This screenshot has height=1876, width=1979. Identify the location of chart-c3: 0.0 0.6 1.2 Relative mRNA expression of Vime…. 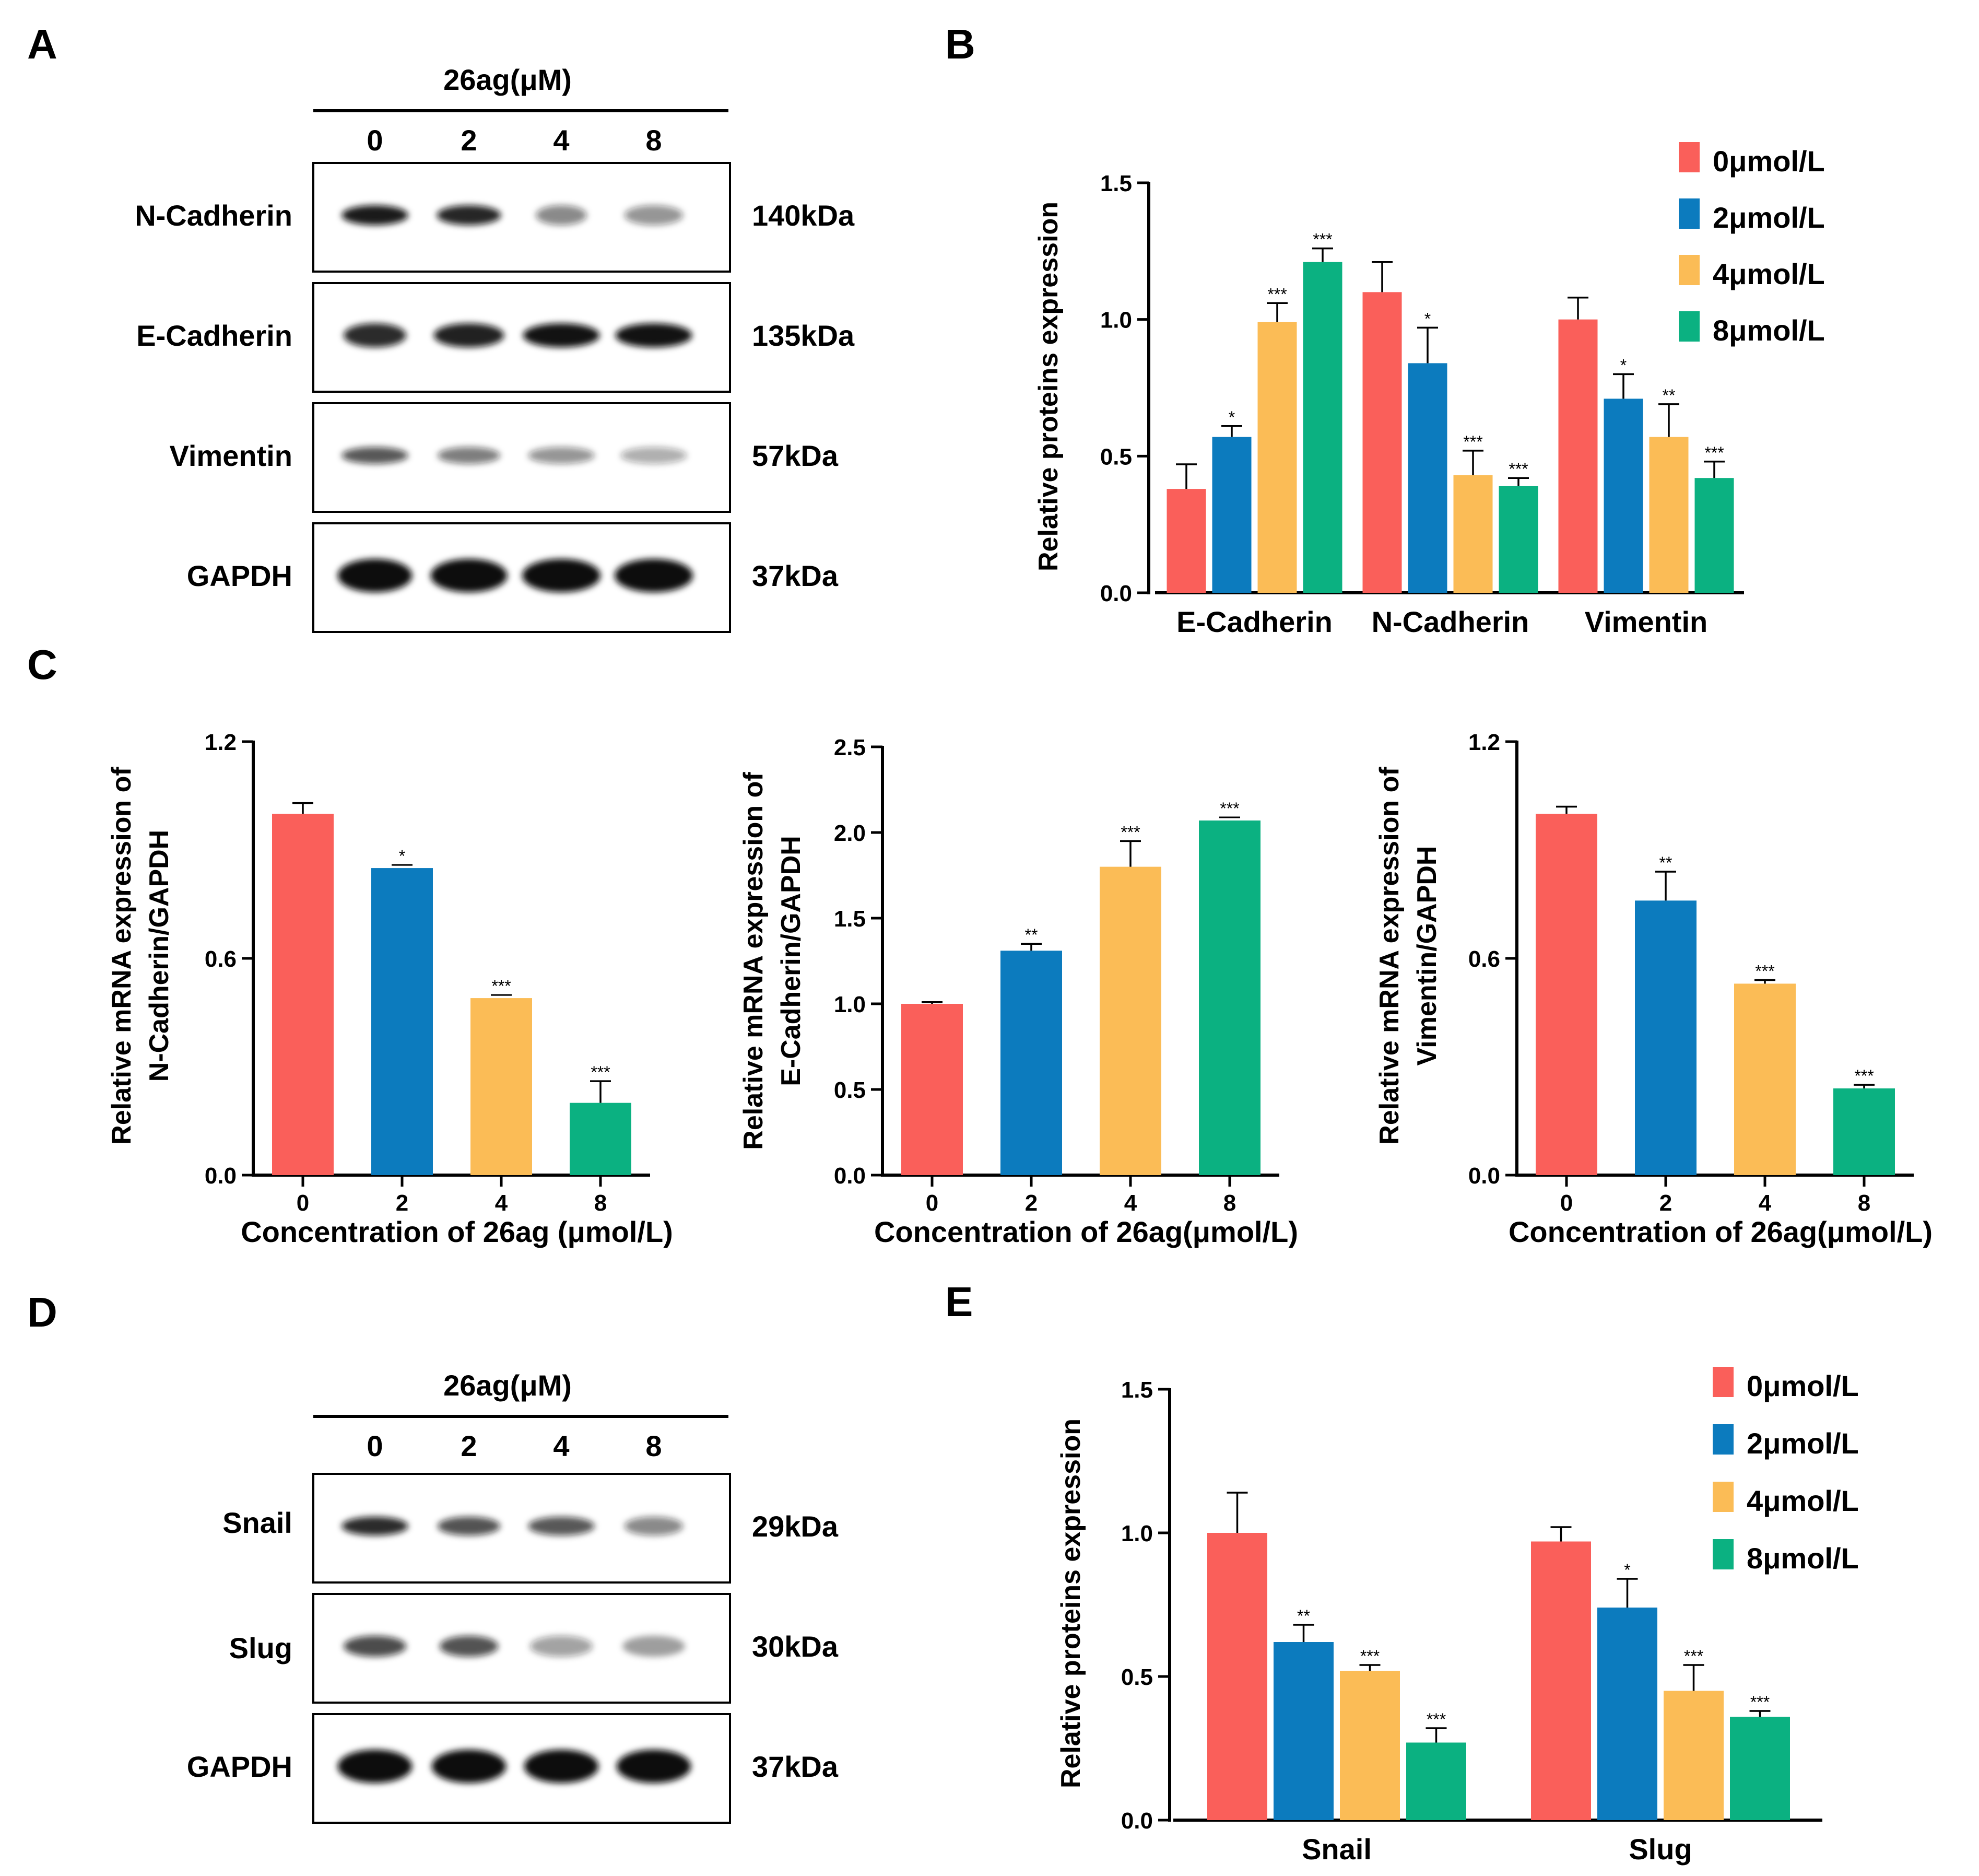
(1654, 989).